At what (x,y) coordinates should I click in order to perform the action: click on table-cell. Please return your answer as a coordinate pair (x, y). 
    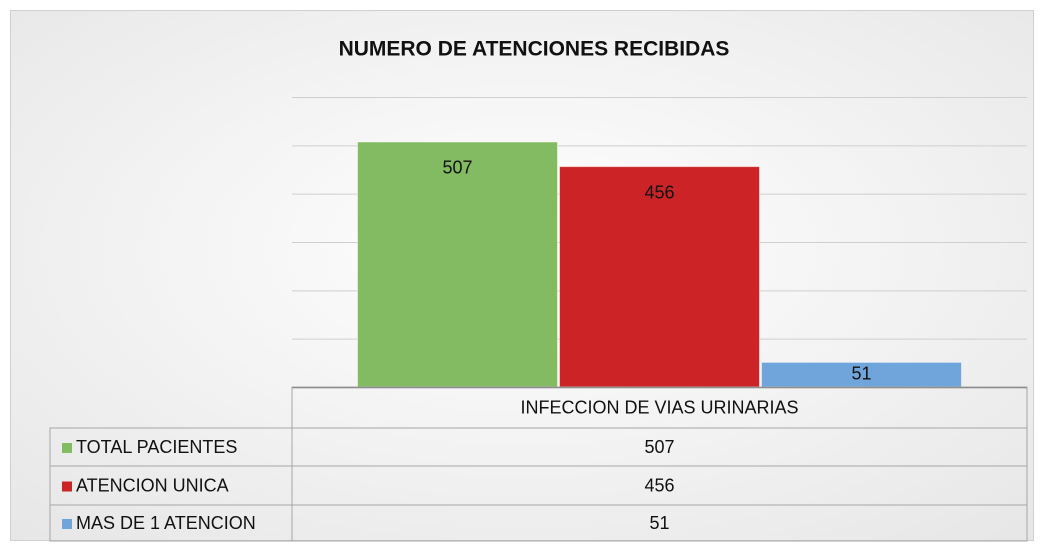
    Looking at the image, I should click on (659, 523).